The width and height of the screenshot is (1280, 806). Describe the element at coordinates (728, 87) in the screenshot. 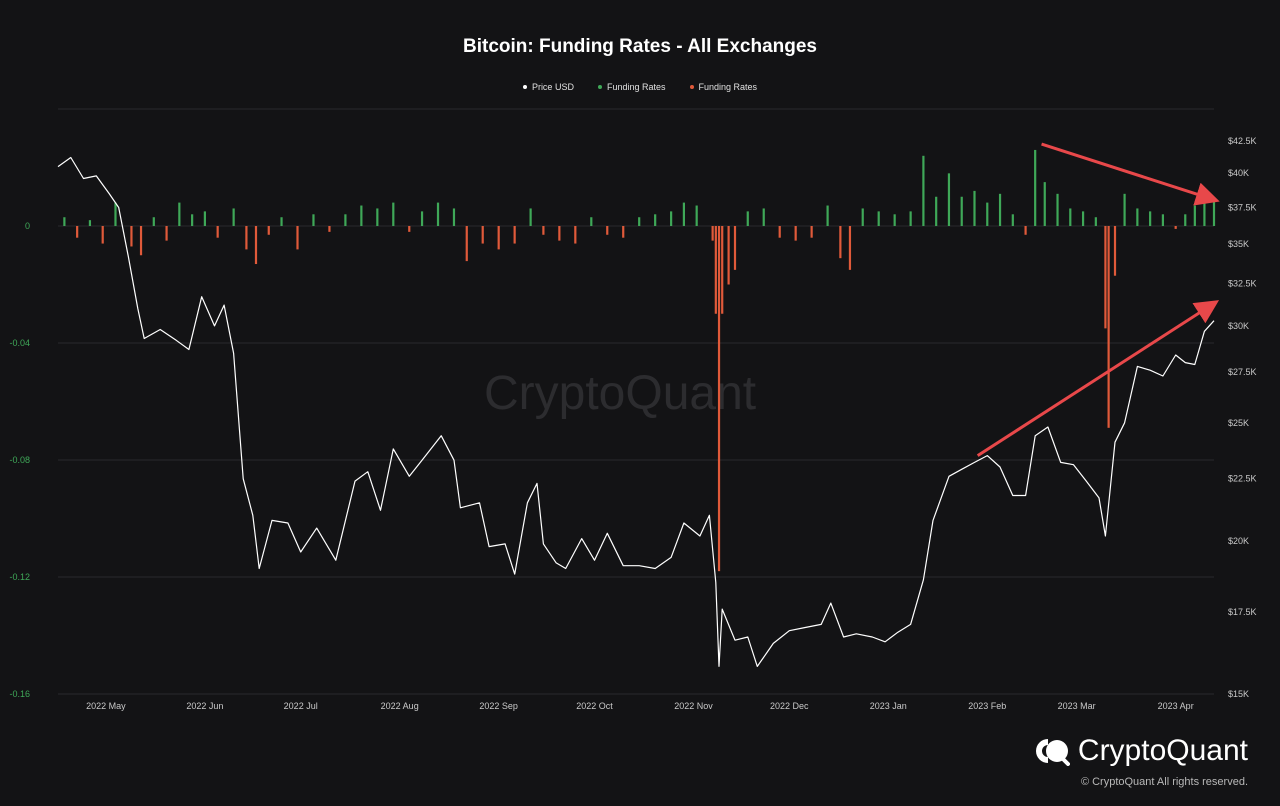

I see `legend-label-funding-negative: Funding Rates` at that location.